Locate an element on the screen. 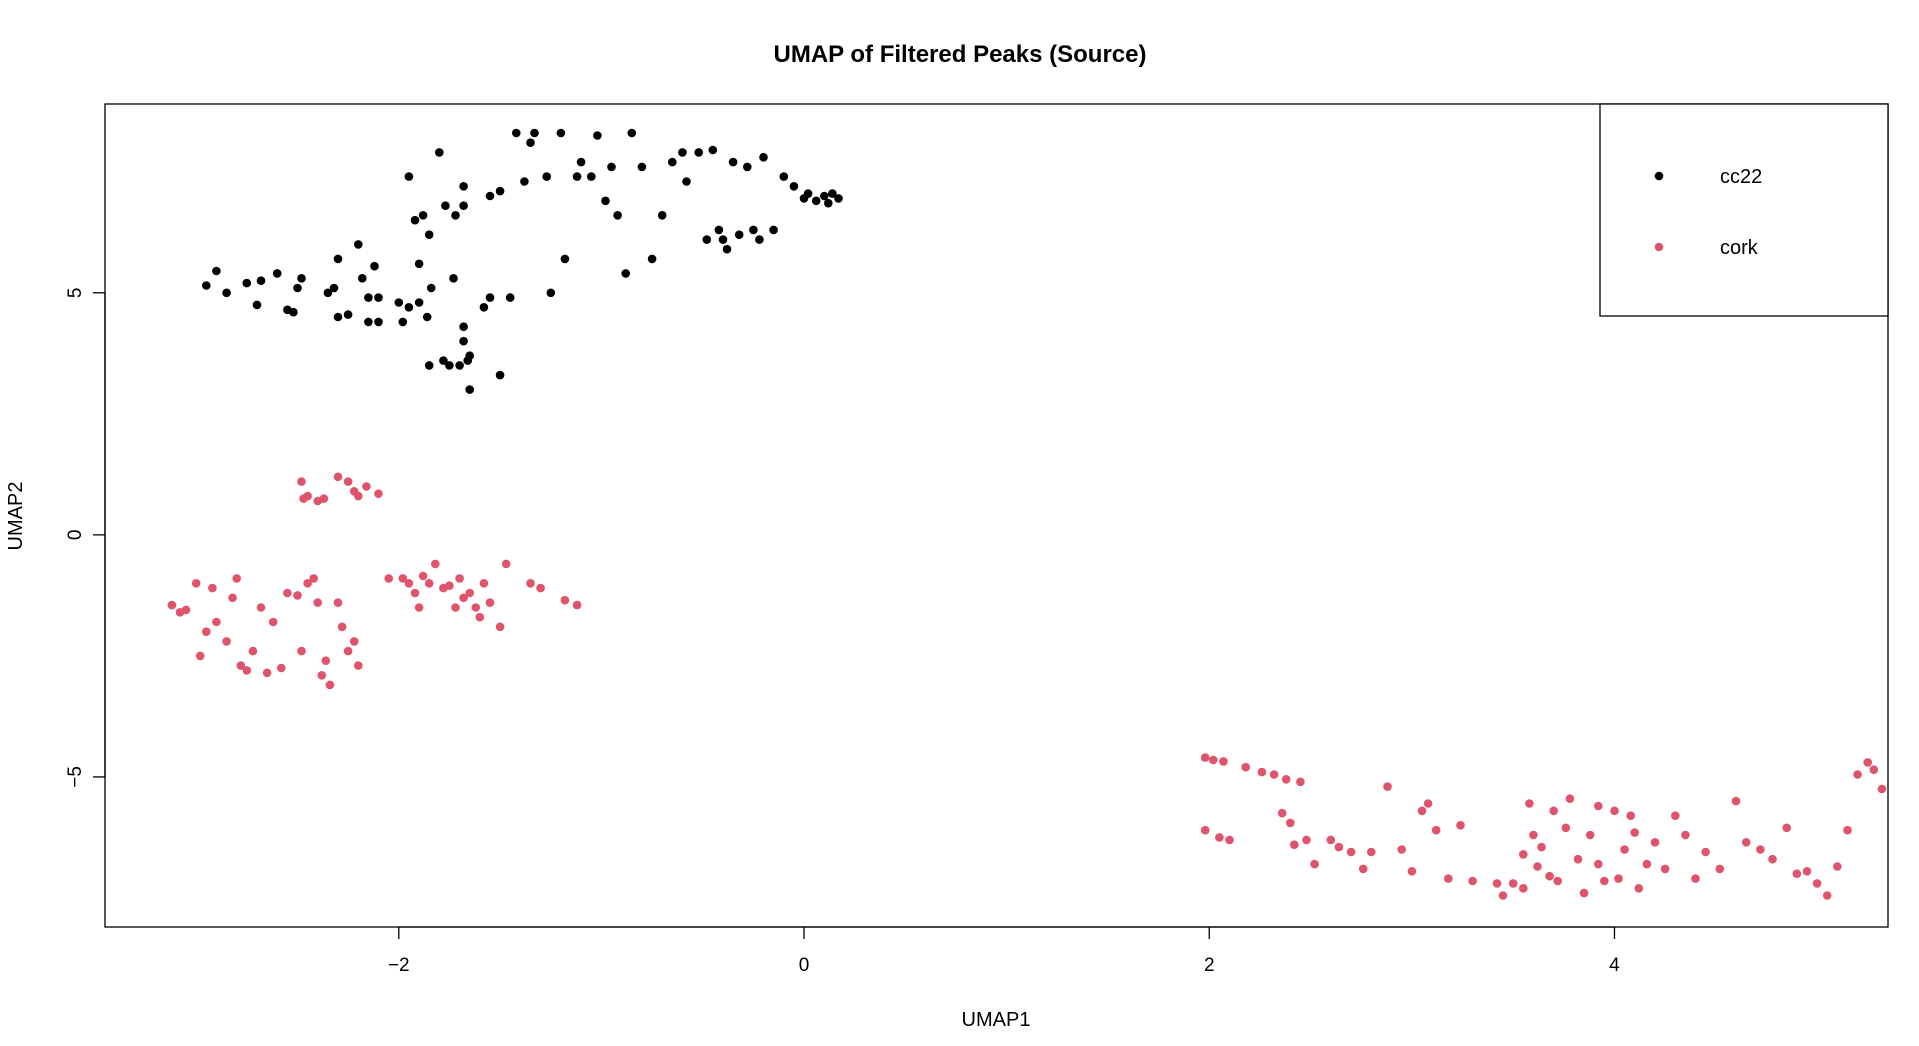  legend-marker-cc22 is located at coordinates (1659, 176).